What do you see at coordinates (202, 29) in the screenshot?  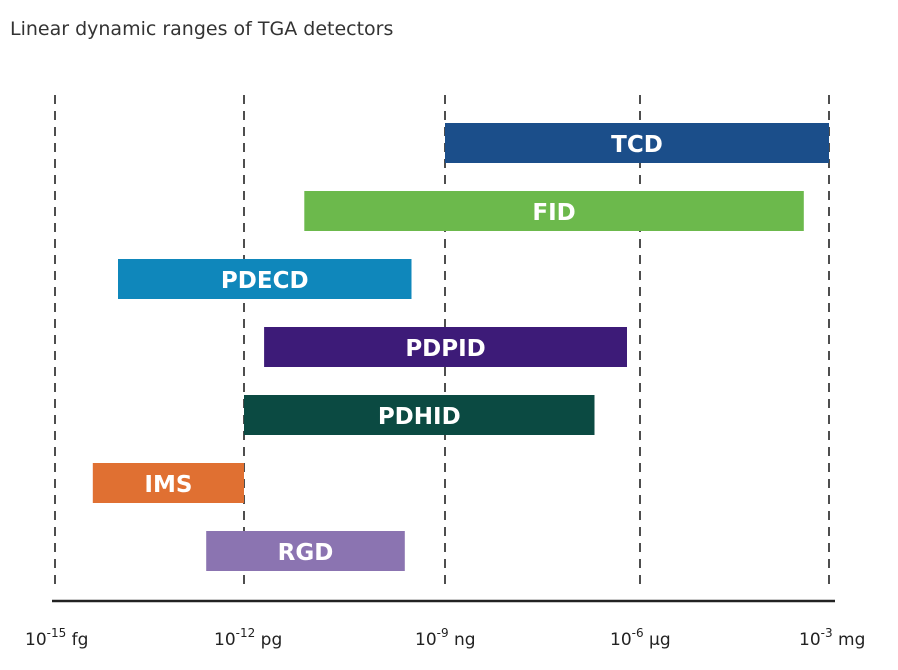 I see `chart-title: Linear dynamic ranges of TGA detectors` at bounding box center [202, 29].